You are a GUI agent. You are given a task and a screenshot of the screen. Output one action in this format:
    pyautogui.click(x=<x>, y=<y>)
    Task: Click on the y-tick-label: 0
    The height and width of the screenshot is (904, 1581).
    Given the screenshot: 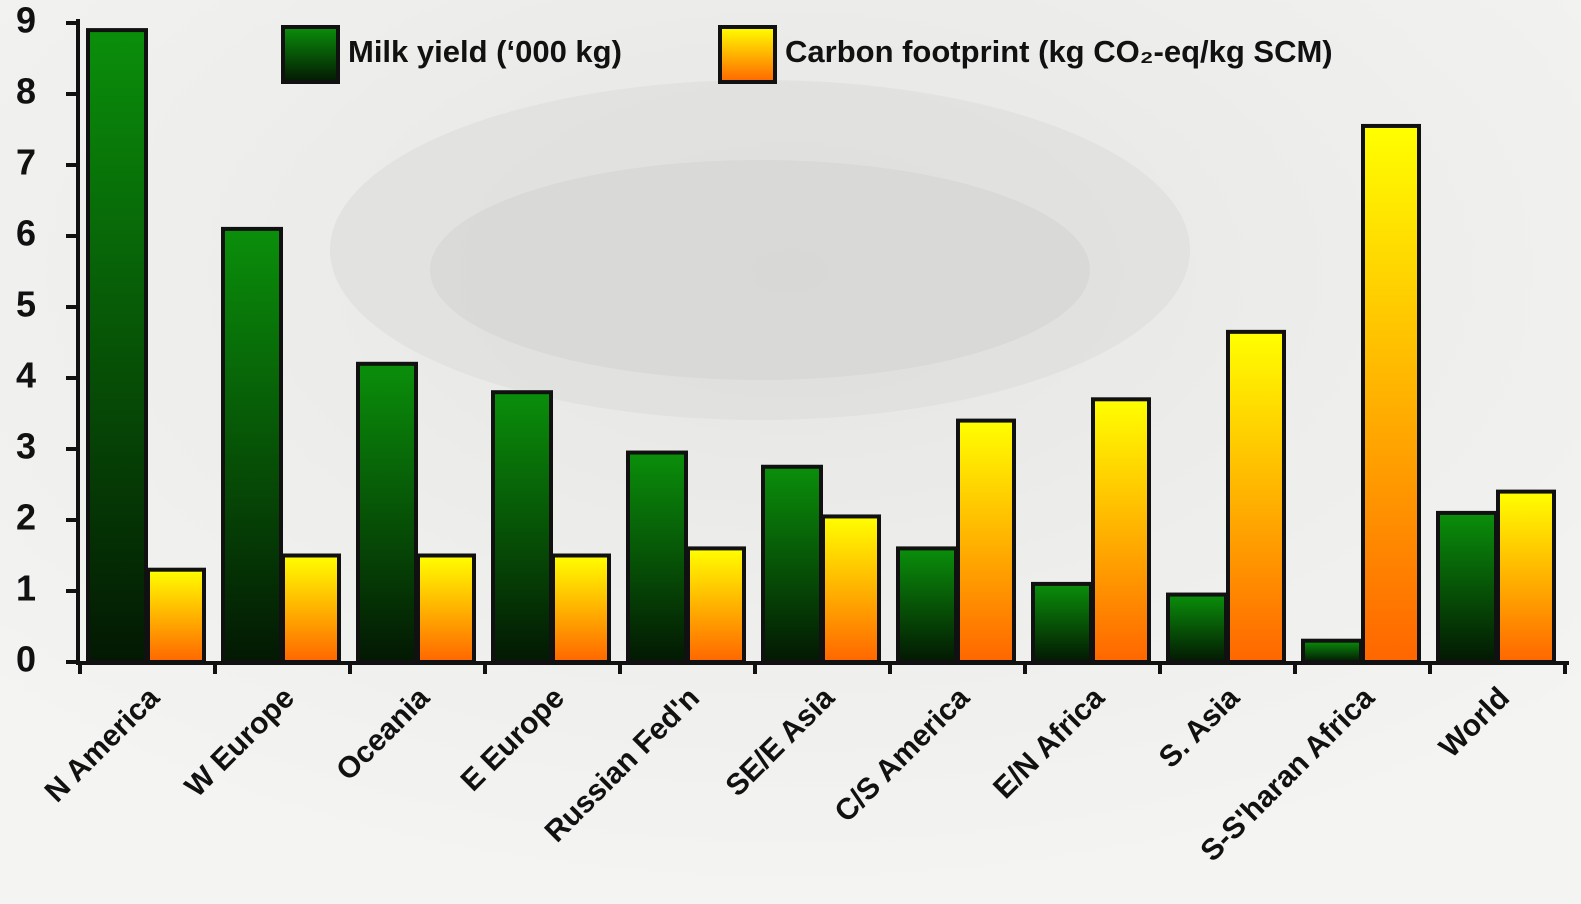 What is the action you would take?
    pyautogui.click(x=26, y=659)
    